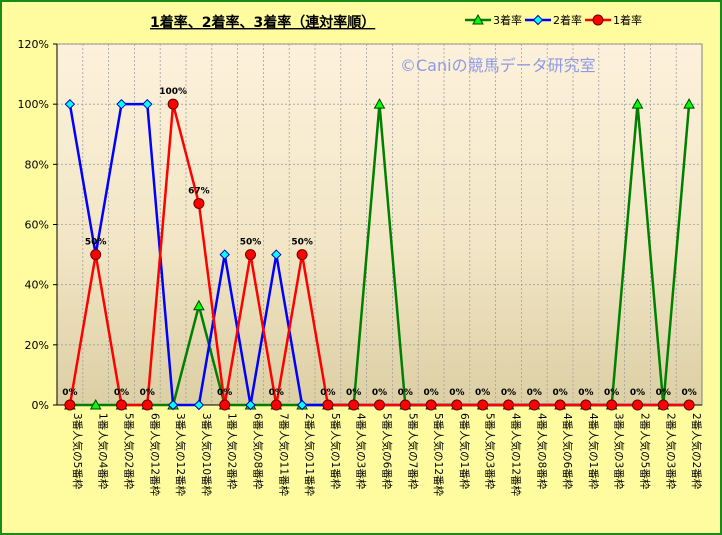 The height and width of the screenshot is (535, 722). I want to click on y-tick-label: 80%, so click(37, 164).